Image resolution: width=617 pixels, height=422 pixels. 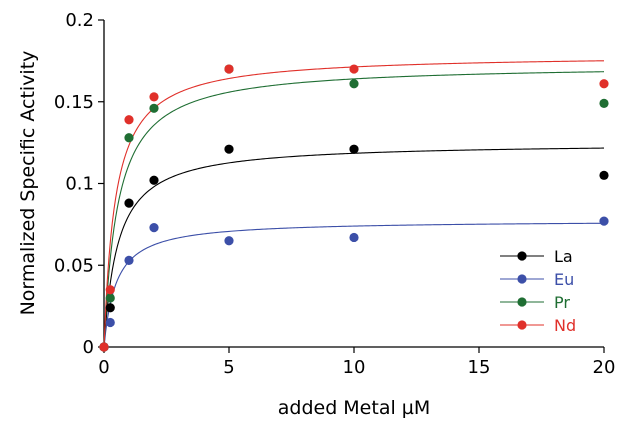 What do you see at coordinates (522, 279) in the screenshot?
I see `legend-marker-eu` at bounding box center [522, 279].